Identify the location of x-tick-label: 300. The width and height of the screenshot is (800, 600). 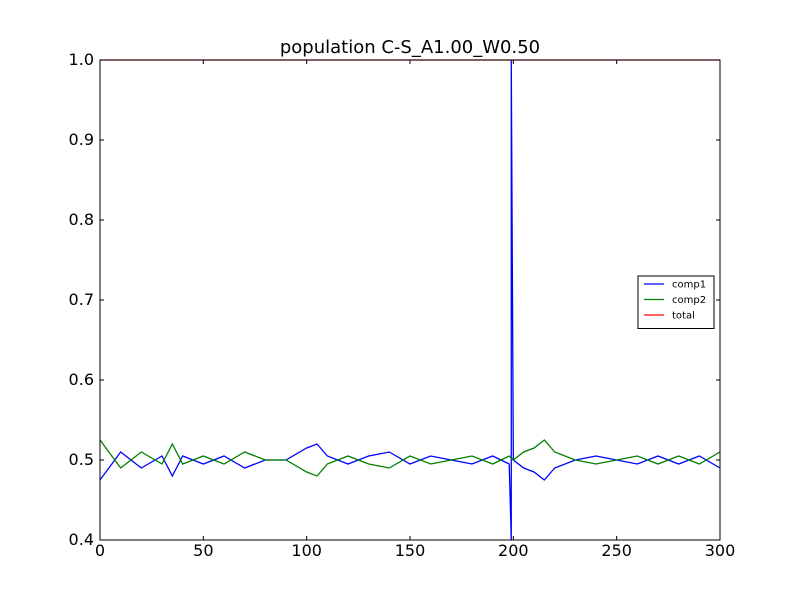
(720, 550).